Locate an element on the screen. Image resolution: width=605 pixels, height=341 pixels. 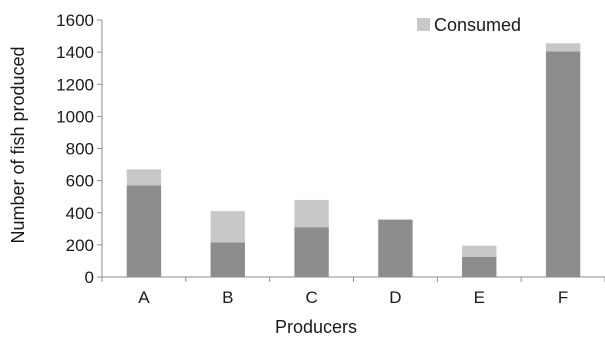
x-category-label: F is located at coordinates (563, 297).